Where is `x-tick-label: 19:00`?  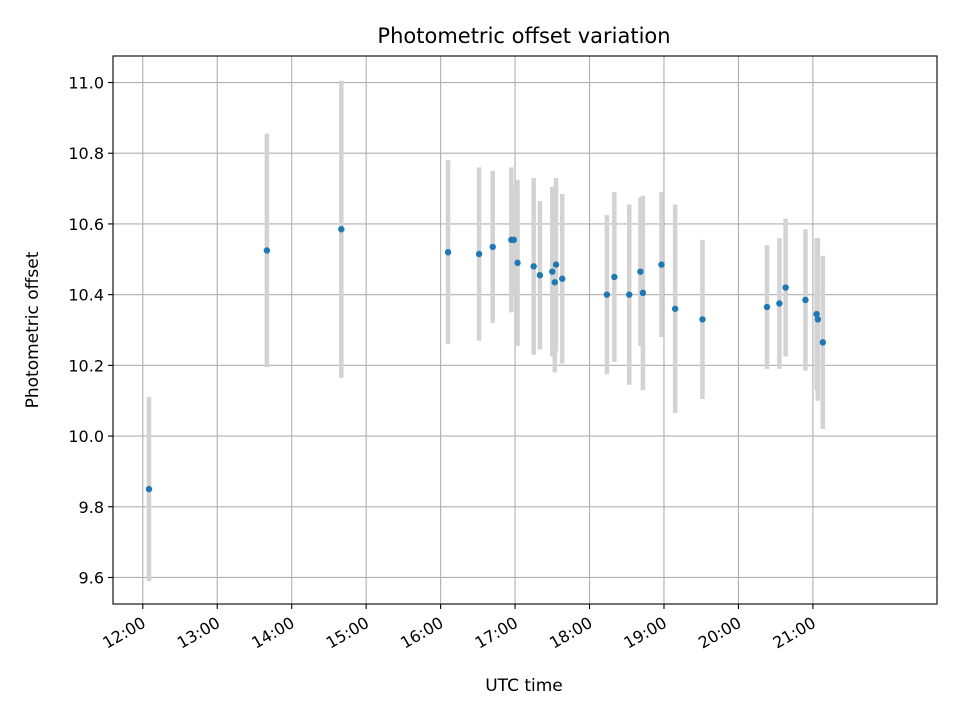
x-tick-label: 19:00 is located at coordinates (645, 633).